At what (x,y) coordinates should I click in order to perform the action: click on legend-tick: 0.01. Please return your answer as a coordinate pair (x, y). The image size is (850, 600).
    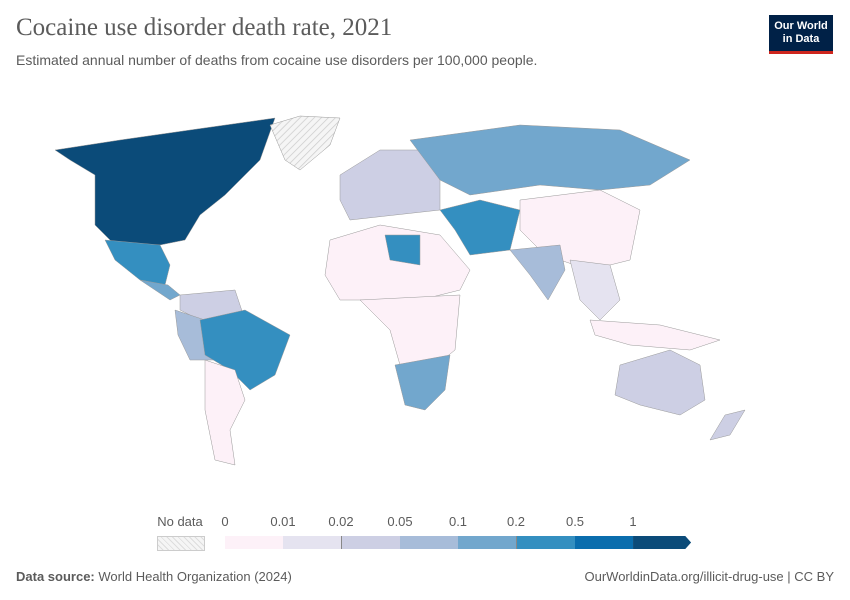
    Looking at the image, I should click on (283, 521).